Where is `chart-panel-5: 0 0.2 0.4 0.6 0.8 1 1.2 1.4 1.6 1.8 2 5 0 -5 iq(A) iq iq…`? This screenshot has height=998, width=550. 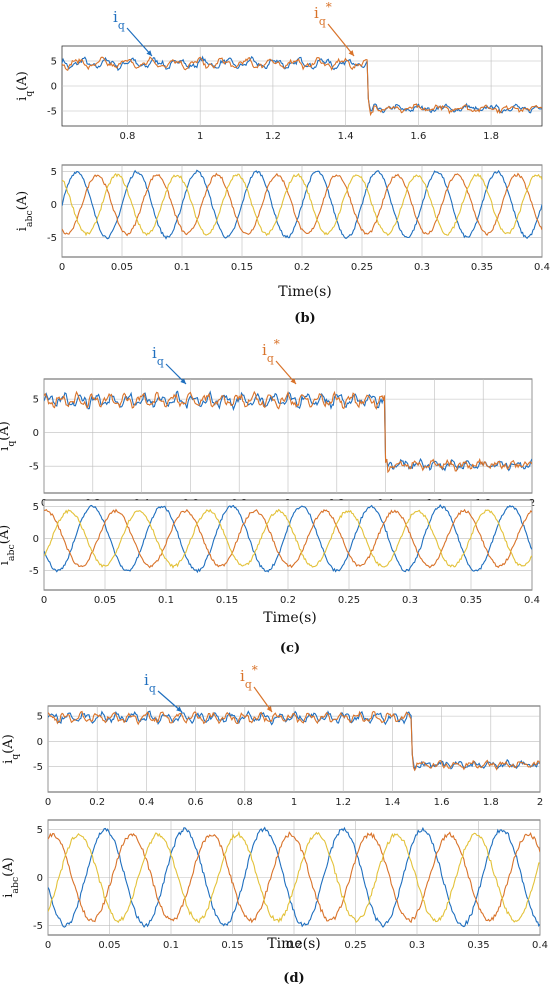 chart-panel-5: 0 0.2 0.4 0.6 0.8 1 1.2 1.4 1.6 1.8 2 5 0 -5 iq(A) iq iq… is located at coordinates (272, 735).